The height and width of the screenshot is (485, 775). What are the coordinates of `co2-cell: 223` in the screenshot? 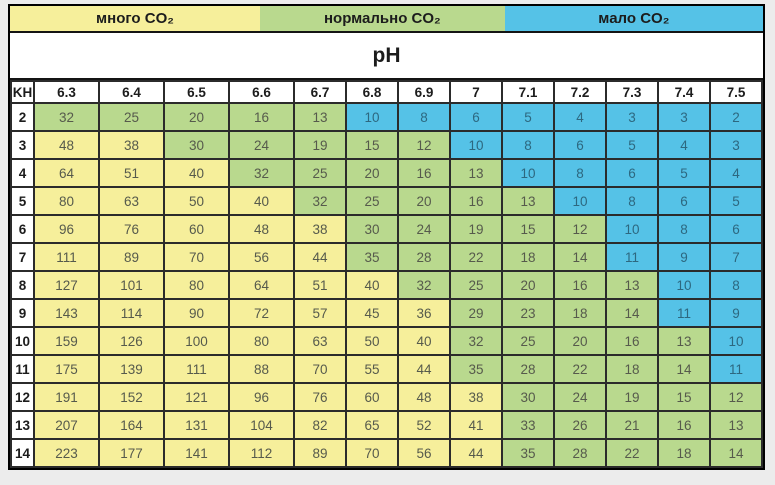 It's located at (66, 453).